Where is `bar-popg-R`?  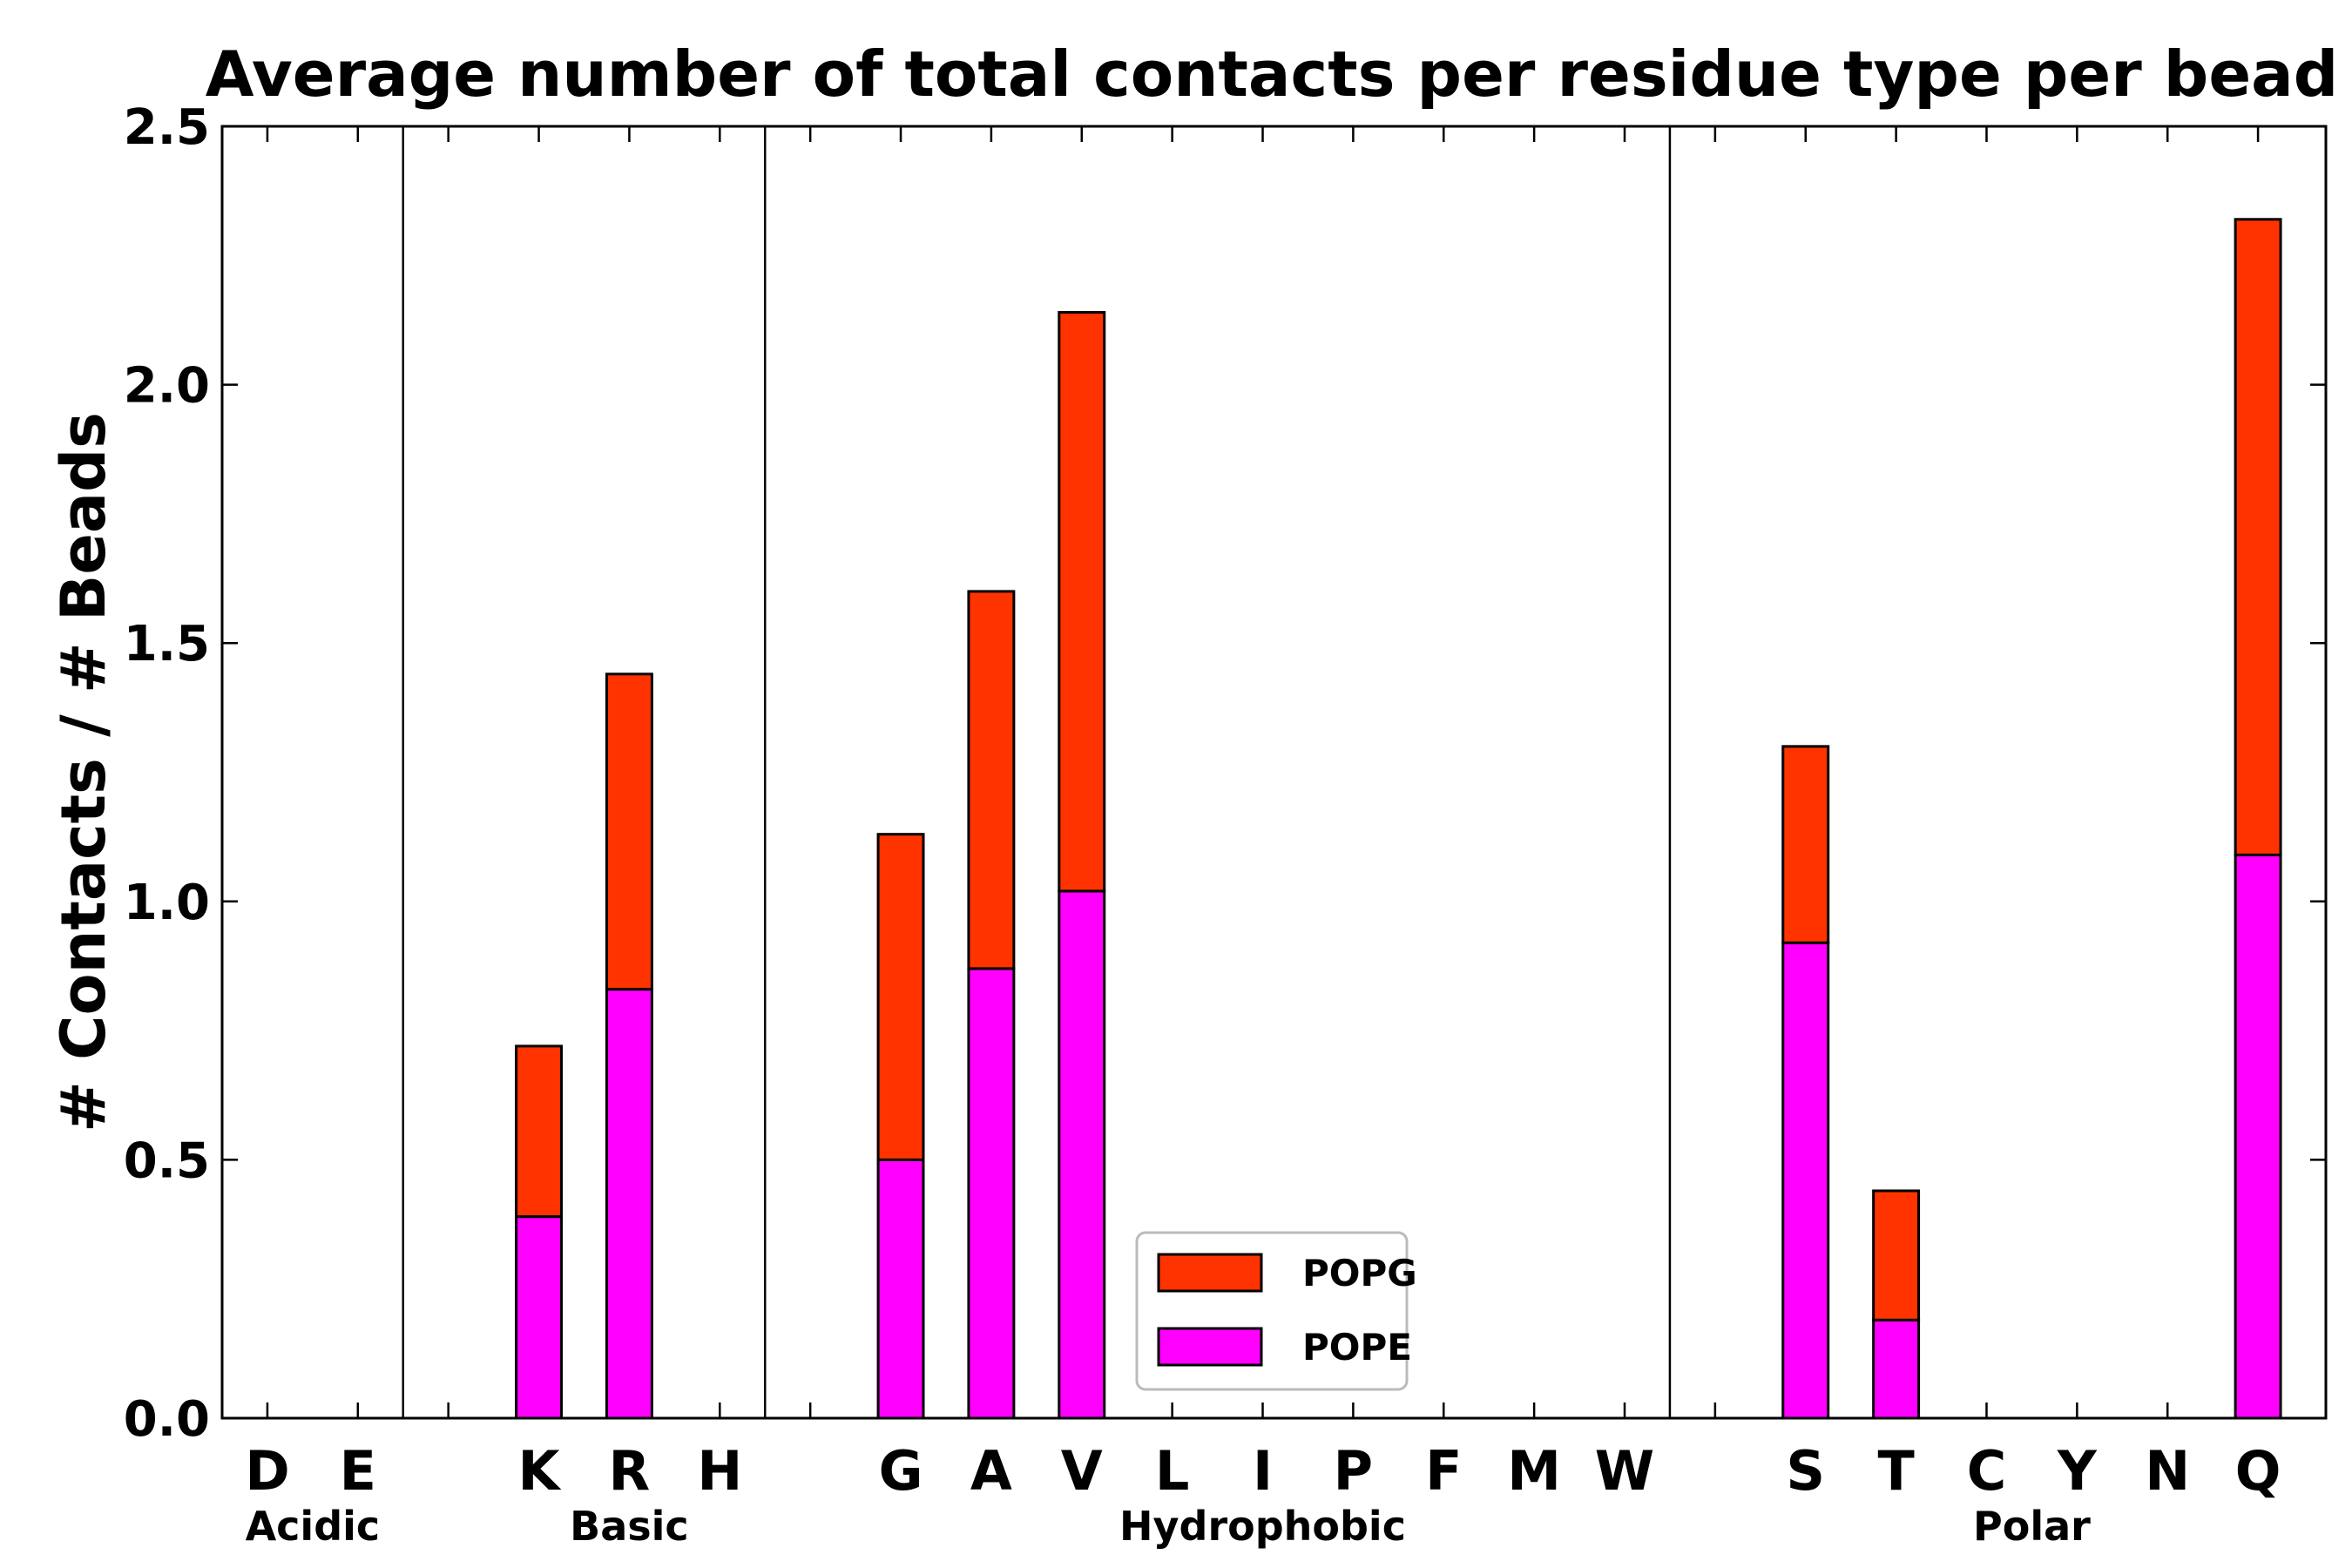
bar-popg-R is located at coordinates (629, 831).